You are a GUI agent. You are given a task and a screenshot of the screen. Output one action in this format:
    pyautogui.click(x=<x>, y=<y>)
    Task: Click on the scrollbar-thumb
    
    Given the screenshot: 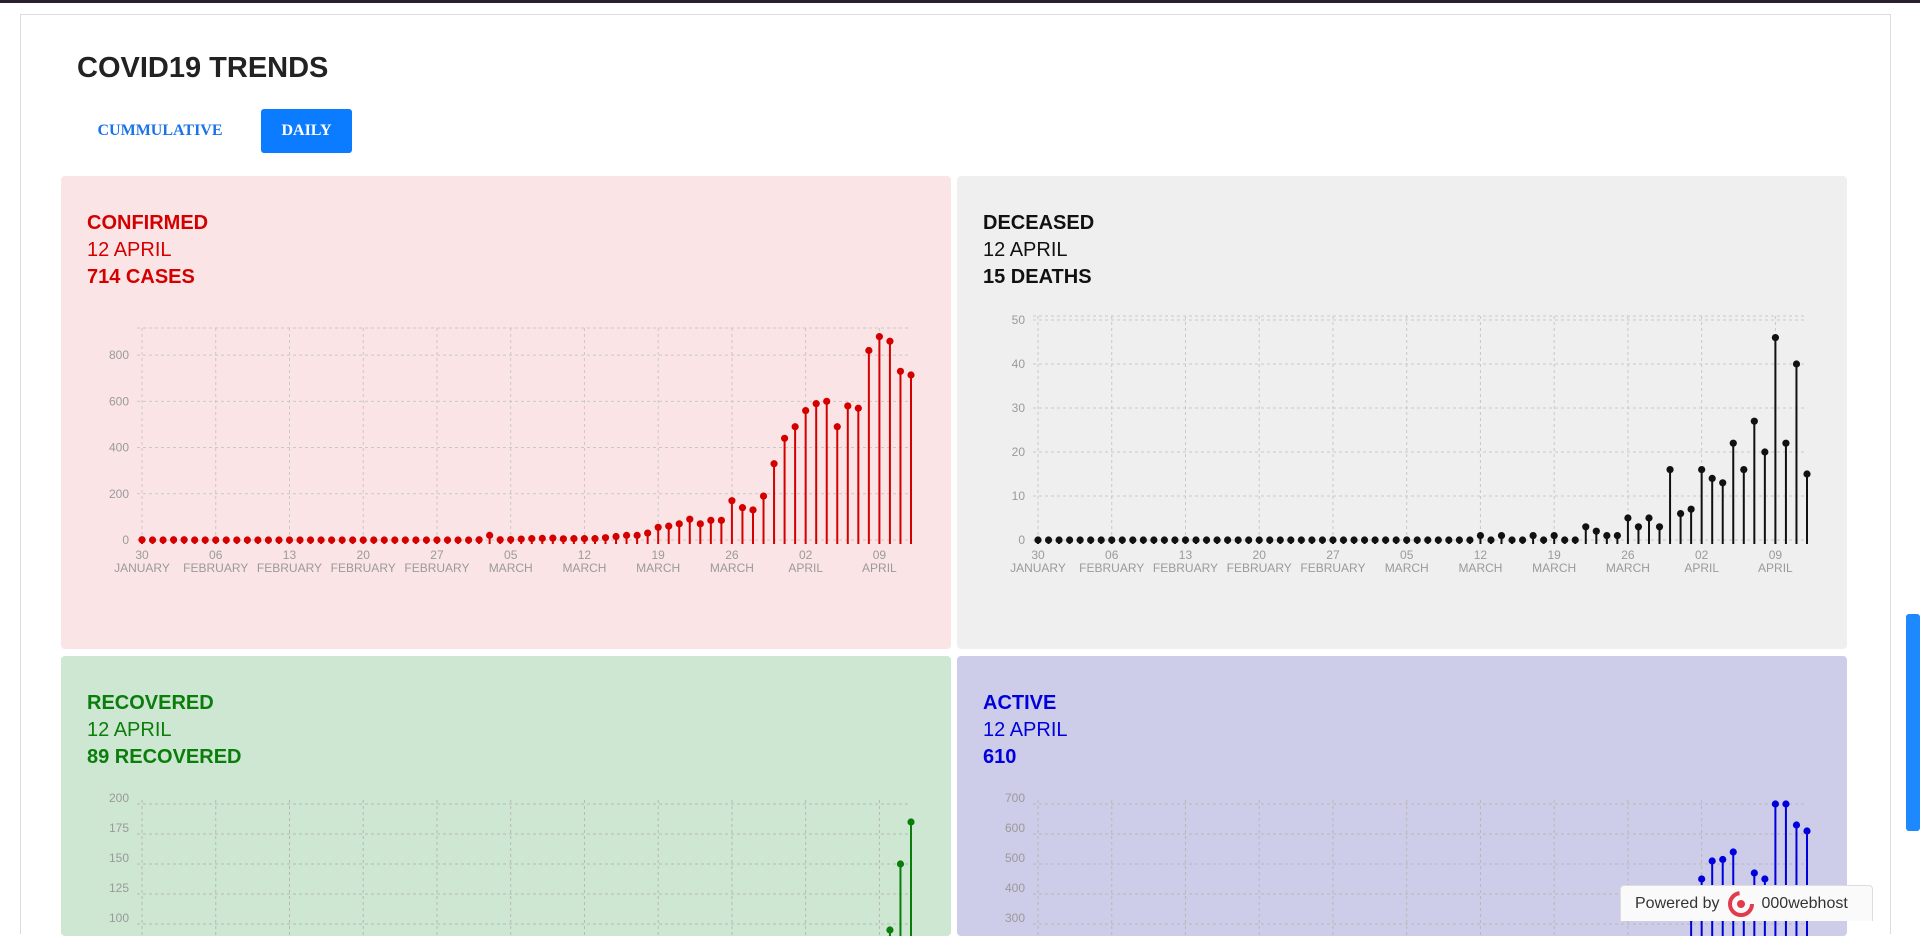 What is the action you would take?
    pyautogui.click(x=1913, y=722)
    